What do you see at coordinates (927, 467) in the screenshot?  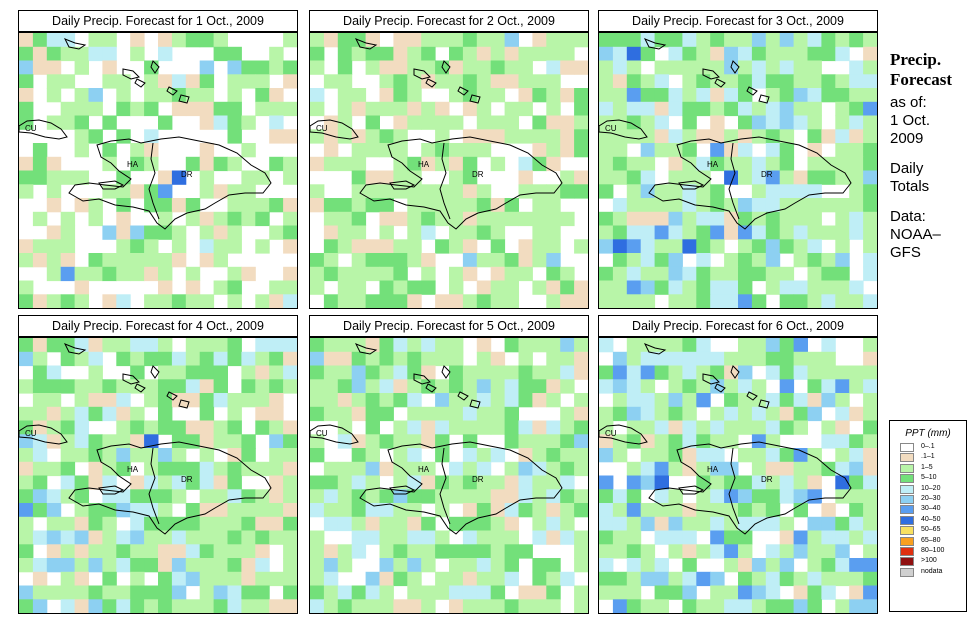 I see `legend-label: 1–5` at bounding box center [927, 467].